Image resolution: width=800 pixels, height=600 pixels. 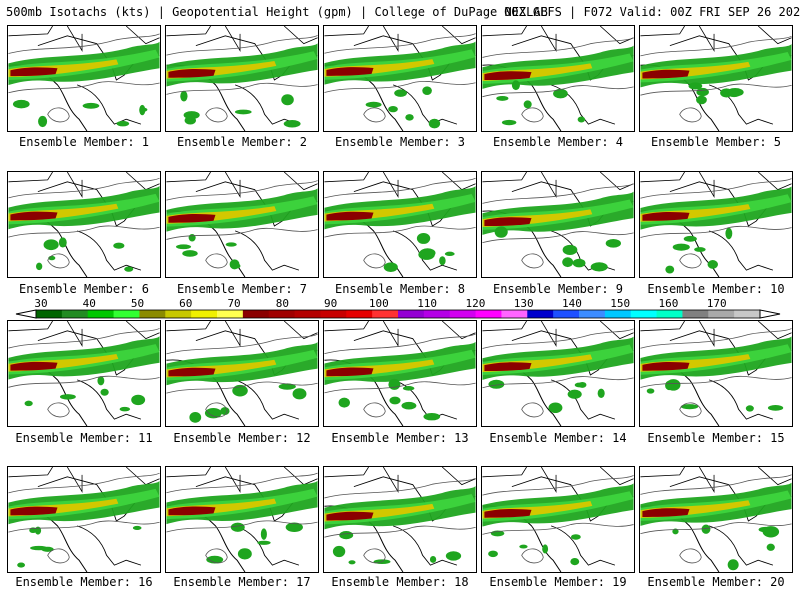 What do you see at coordinates (84, 289) in the screenshot?
I see `member-caption: Ensemble Member: 6` at bounding box center [84, 289].